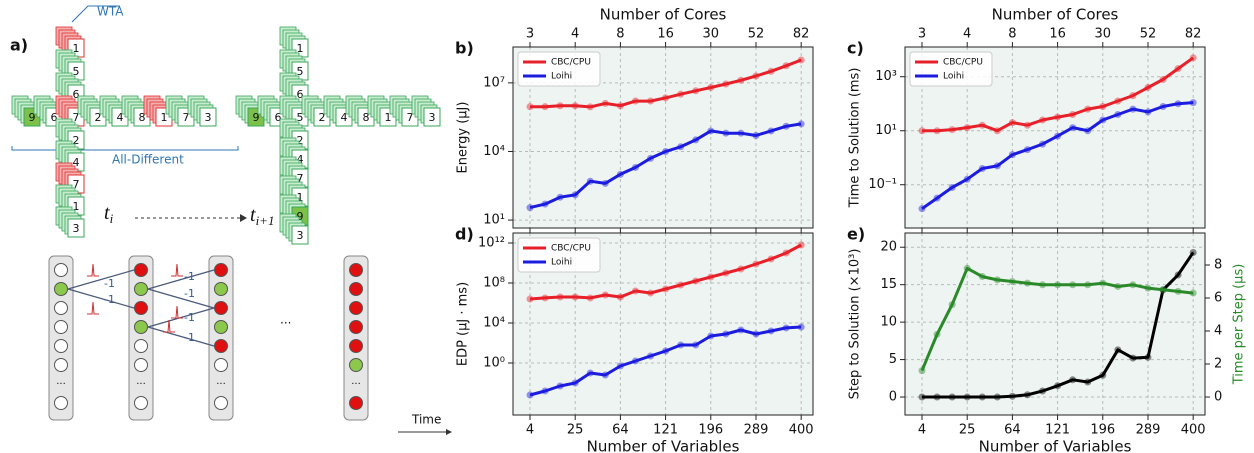 The width and height of the screenshot is (1254, 453). Describe the element at coordinates (756, 430) in the screenshot. I see `x-tick-label: 289` at that location.